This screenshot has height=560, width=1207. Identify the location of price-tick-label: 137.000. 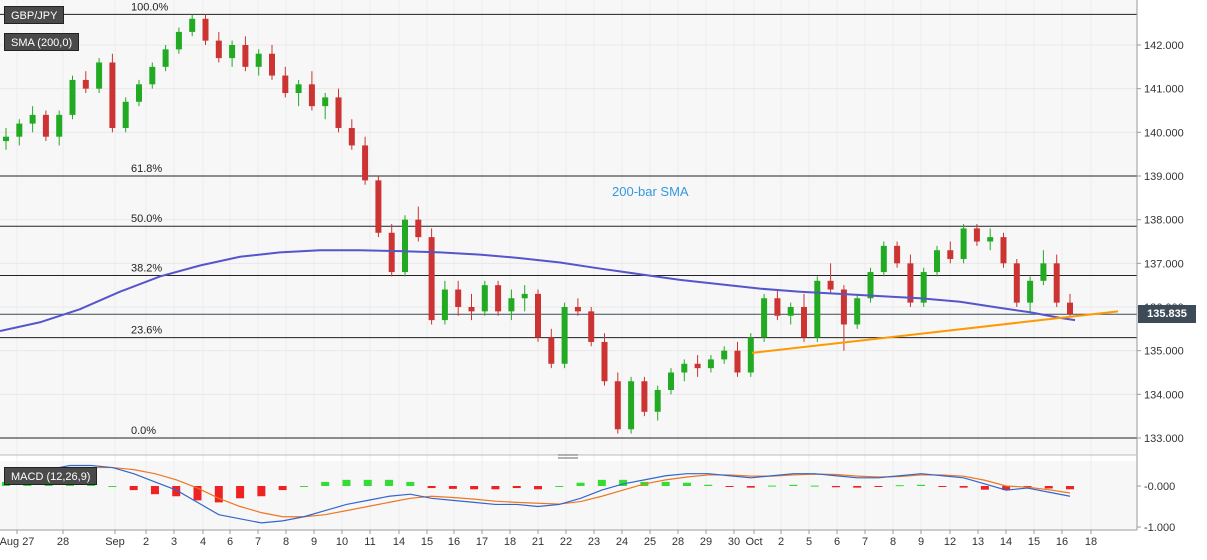
(1164, 264).